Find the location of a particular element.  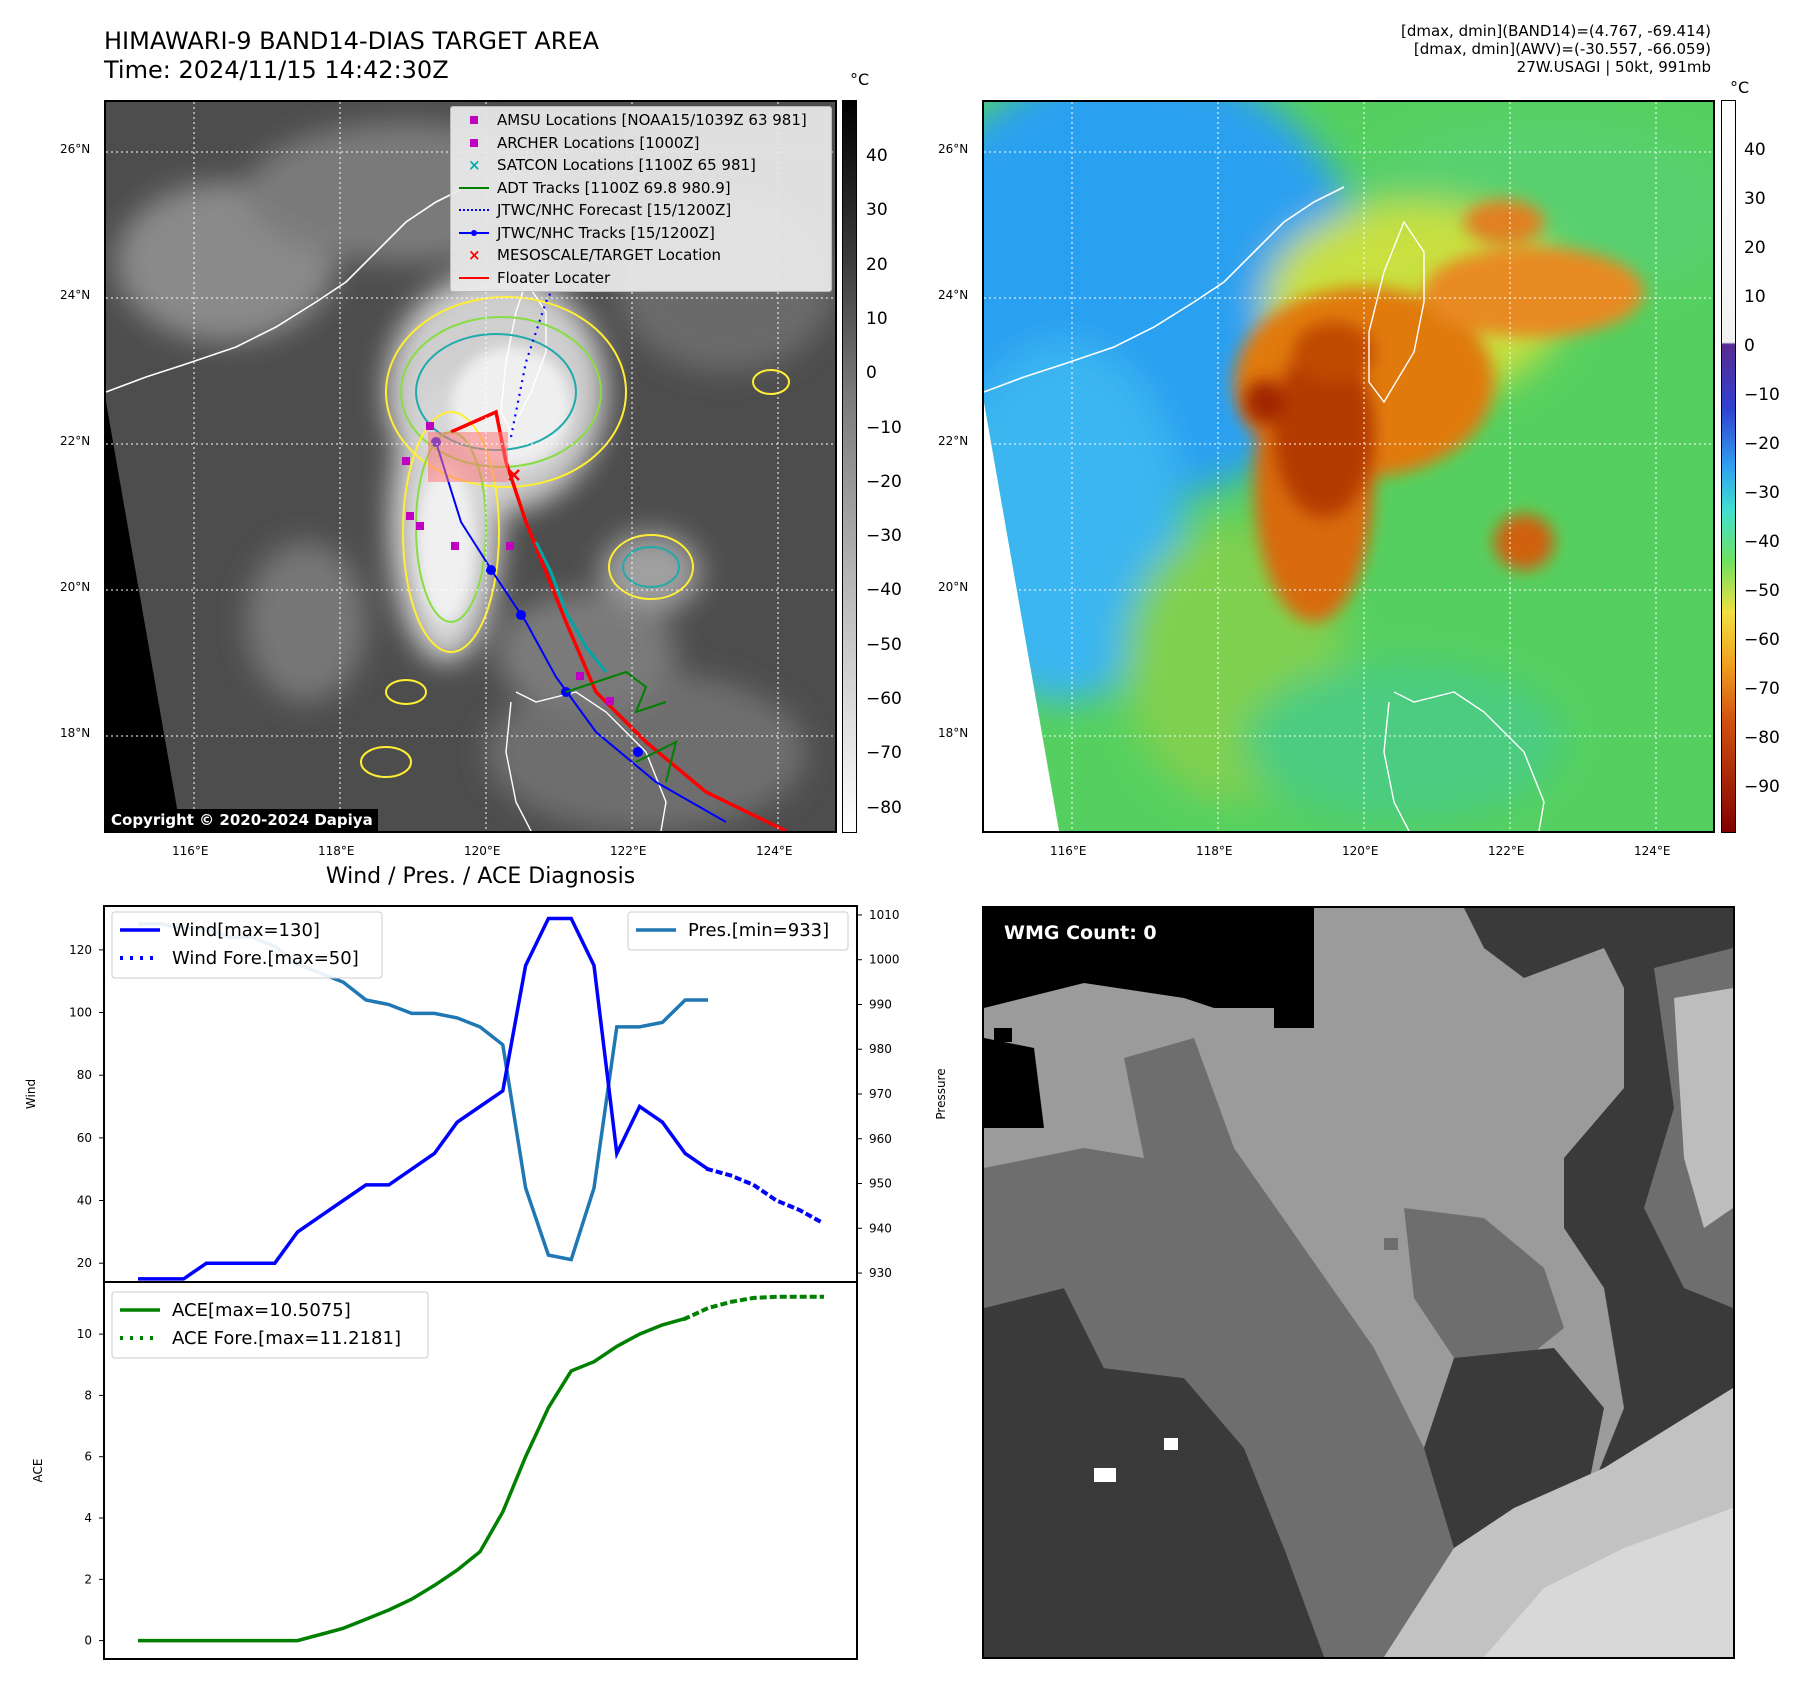

legend-entry: ADT Tracks [1100Z 69.8 980.9] is located at coordinates (641, 188).